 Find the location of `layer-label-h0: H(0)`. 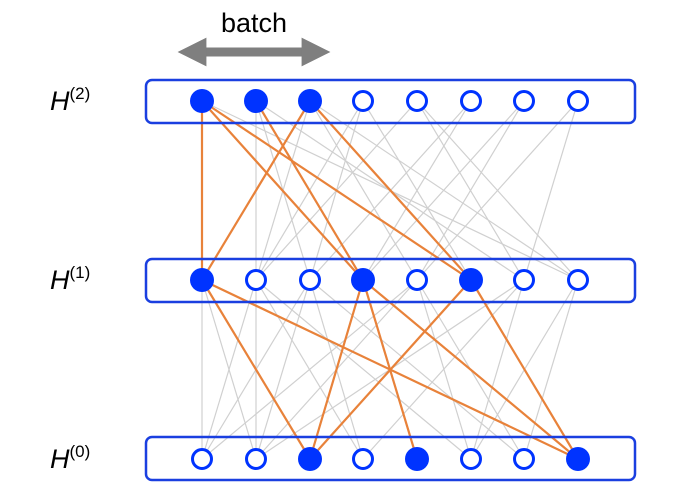

layer-label-h0: H(0) is located at coordinates (70, 458).